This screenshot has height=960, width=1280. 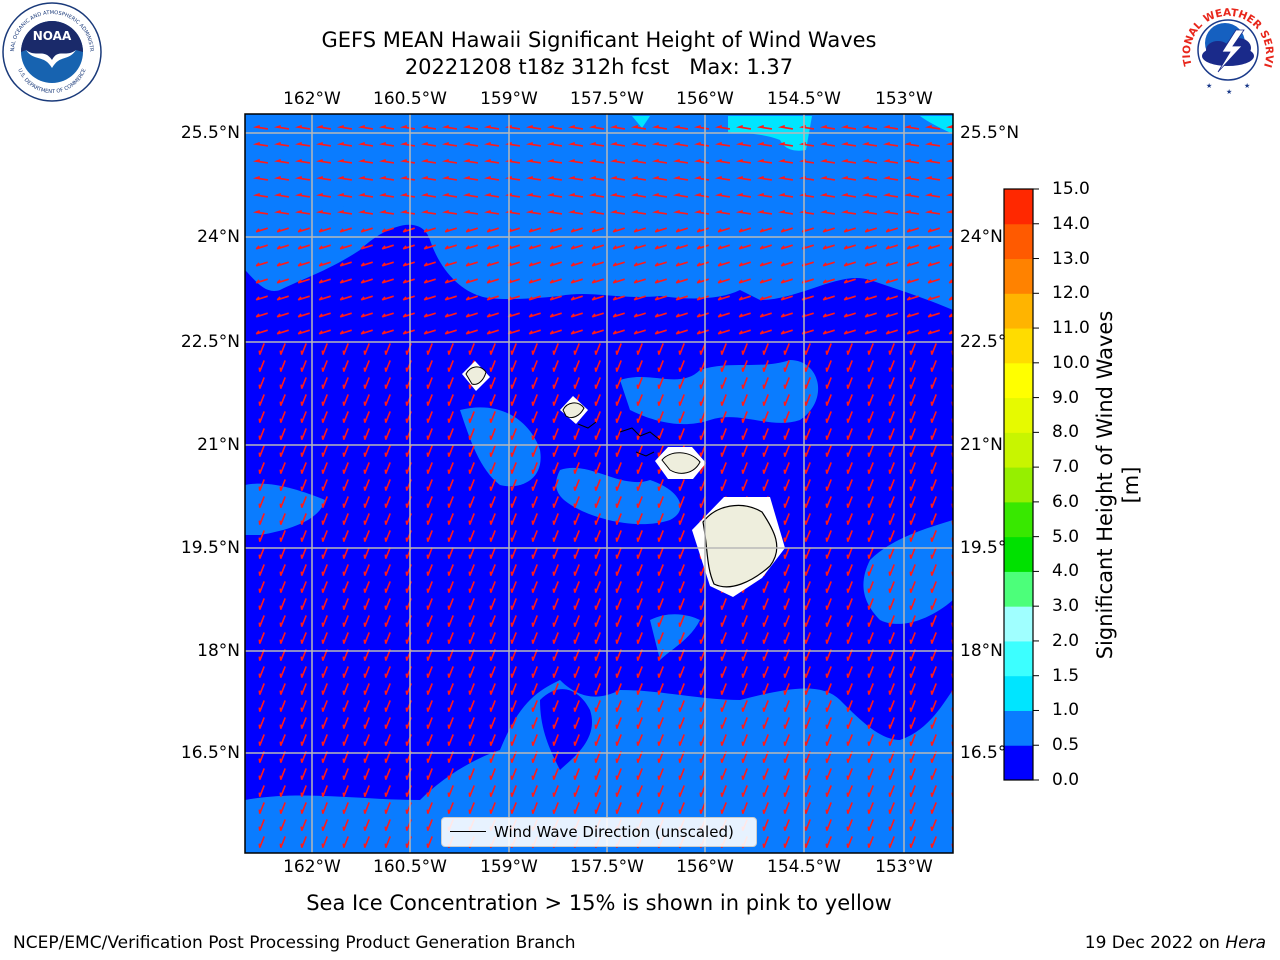 What do you see at coordinates (1071, 328) in the screenshot?
I see `colorbar-tick-label: 11.0` at bounding box center [1071, 328].